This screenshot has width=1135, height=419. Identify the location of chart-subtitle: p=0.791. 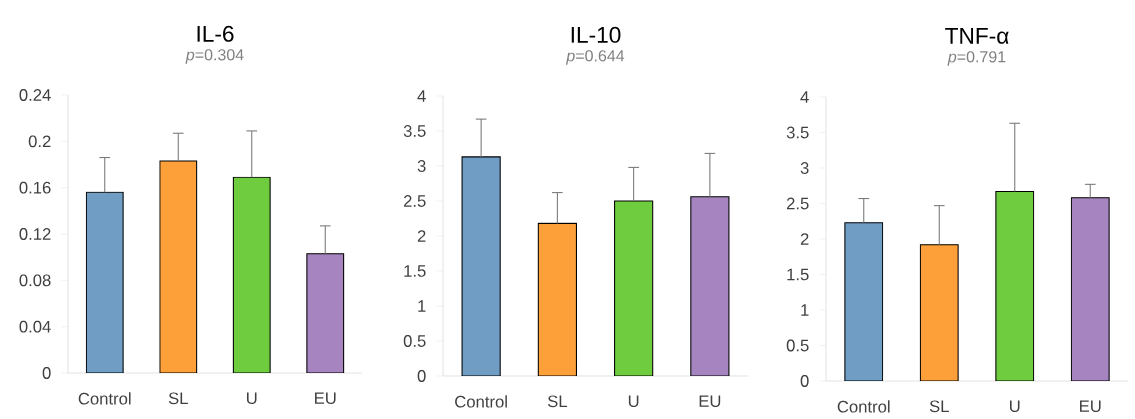
(976, 58).